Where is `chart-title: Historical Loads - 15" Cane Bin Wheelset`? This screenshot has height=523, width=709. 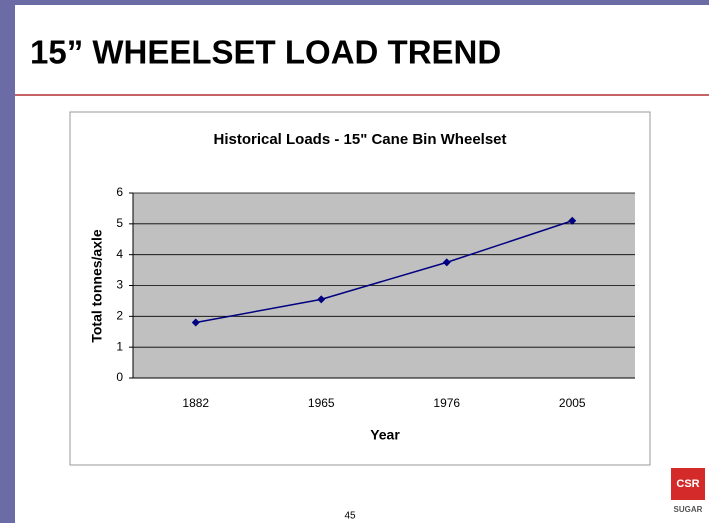
chart-title: Historical Loads - 15" Cane Bin Wheelset is located at coordinates (359, 139).